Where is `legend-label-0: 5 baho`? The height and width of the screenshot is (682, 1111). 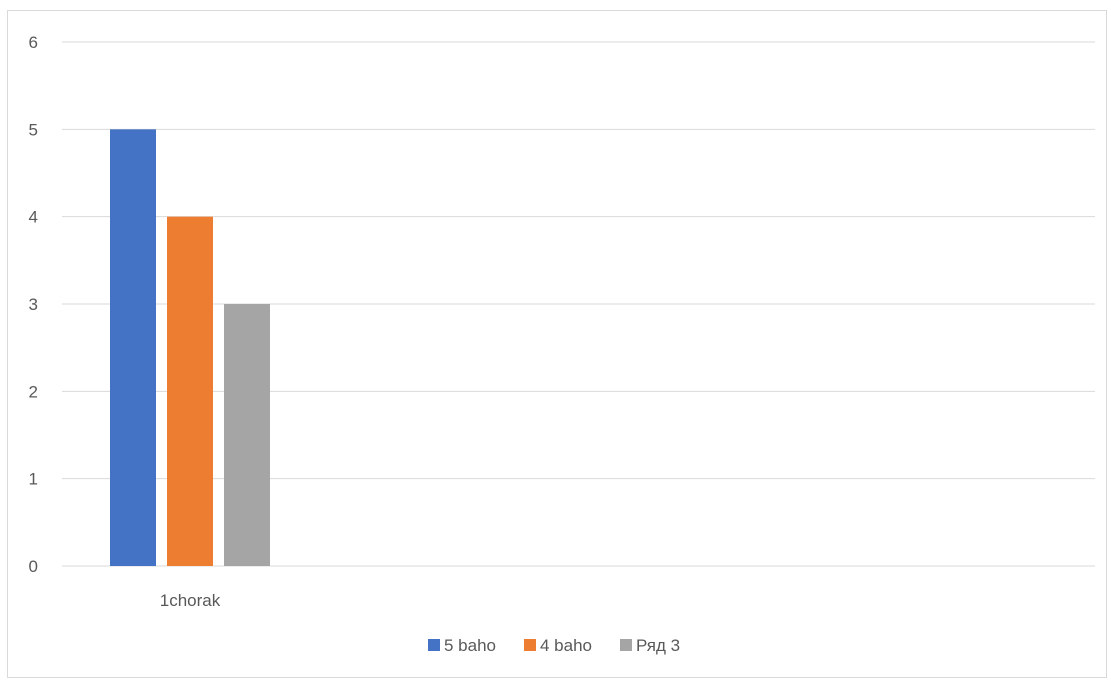
legend-label-0: 5 baho is located at coordinates (470, 645).